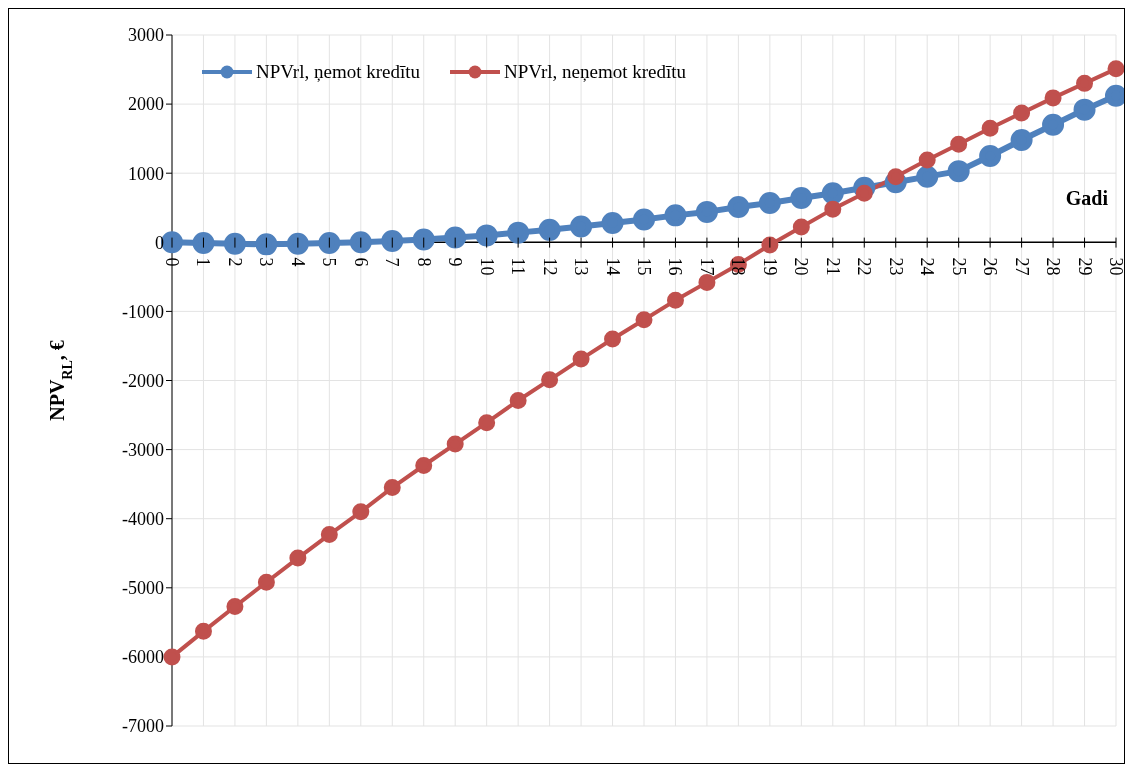 Image resolution: width=1135 pixels, height=774 pixels. I want to click on x-tick-label: 8, so click(423, 262).